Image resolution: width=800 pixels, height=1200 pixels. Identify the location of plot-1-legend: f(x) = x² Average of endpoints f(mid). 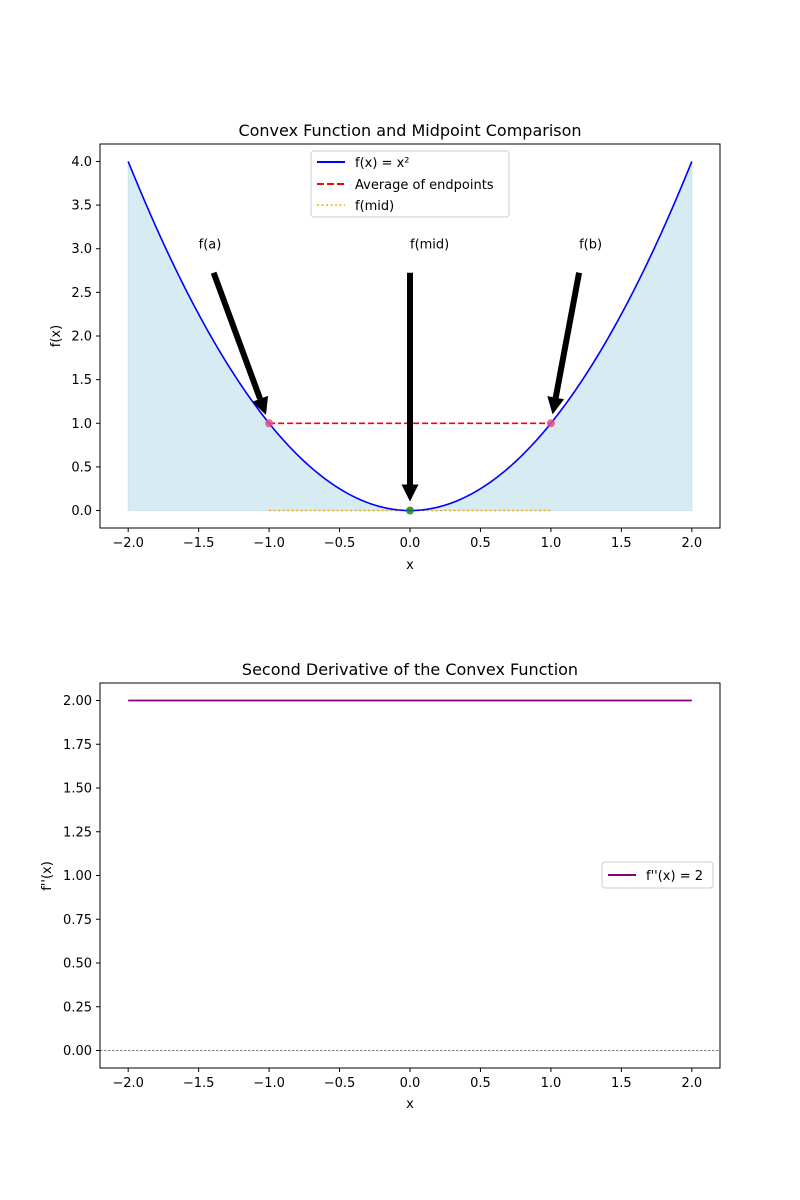
(410, 184).